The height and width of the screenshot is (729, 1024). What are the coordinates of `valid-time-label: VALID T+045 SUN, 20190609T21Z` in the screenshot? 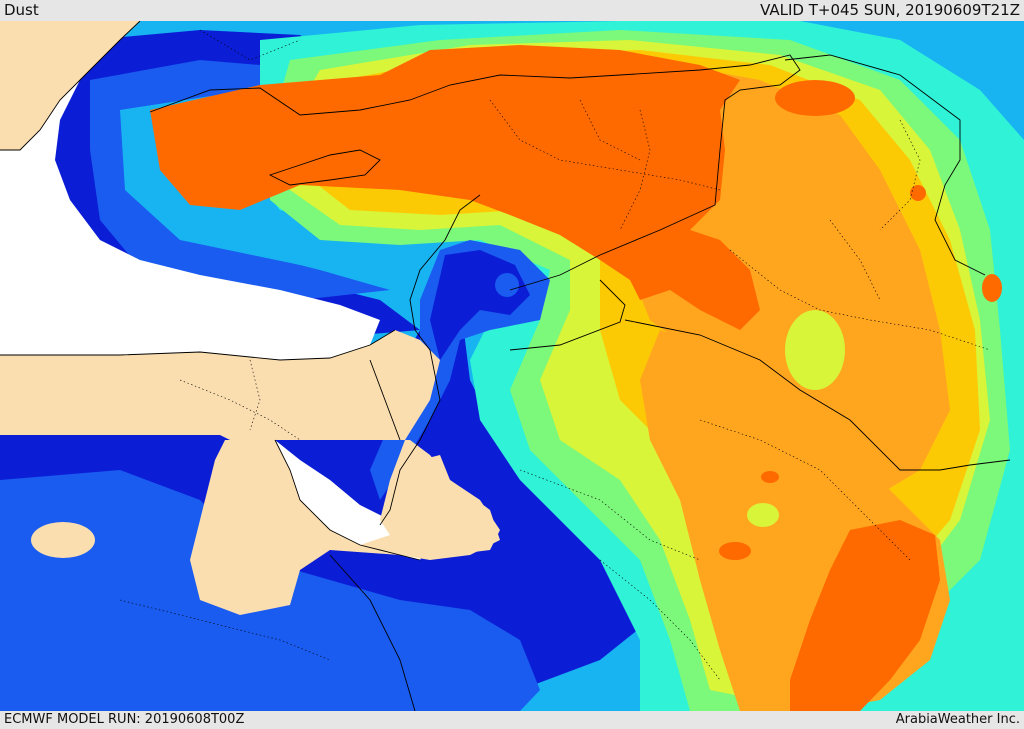 It's located at (890, 10).